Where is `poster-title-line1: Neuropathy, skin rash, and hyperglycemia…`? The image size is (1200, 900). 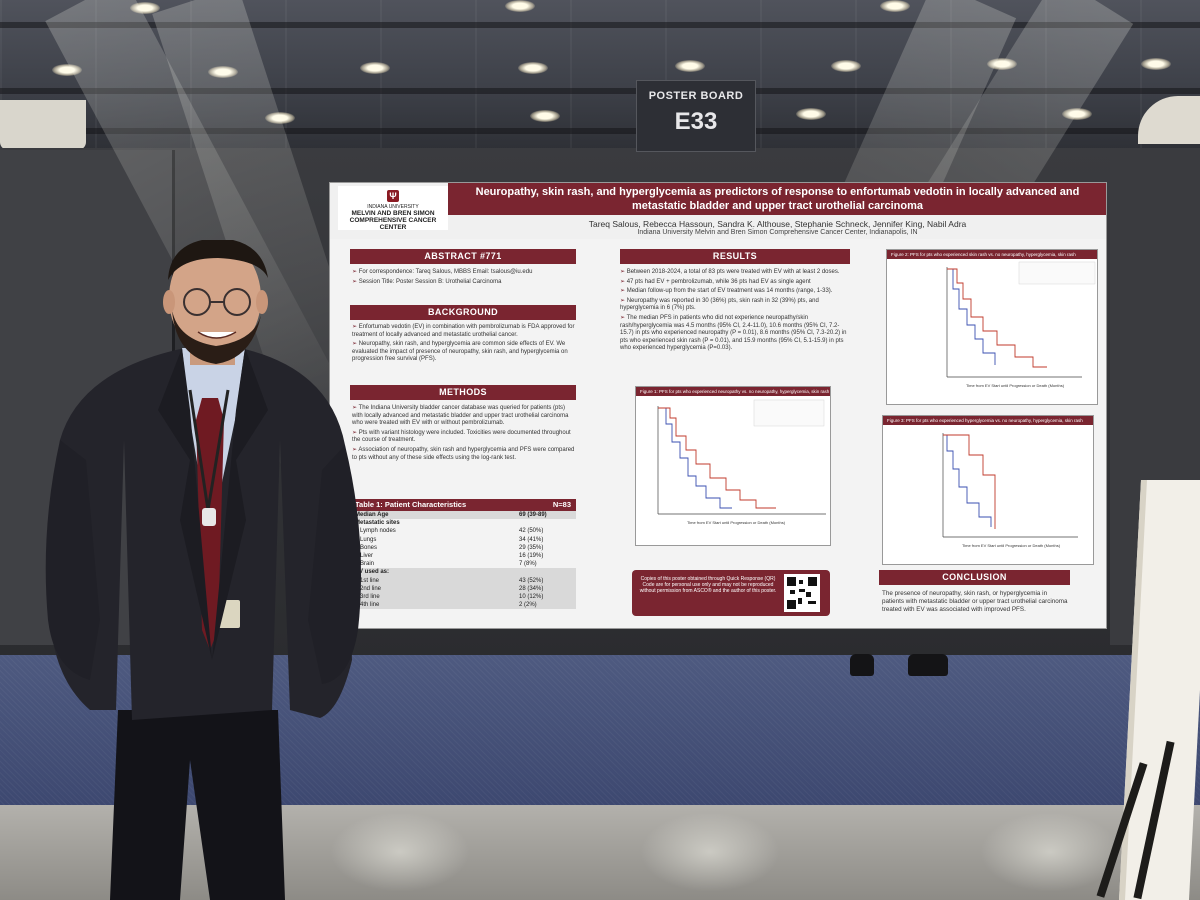
poster-title-line1: Neuropathy, skin rash, and hyperglycemia… is located at coordinates (777, 192).